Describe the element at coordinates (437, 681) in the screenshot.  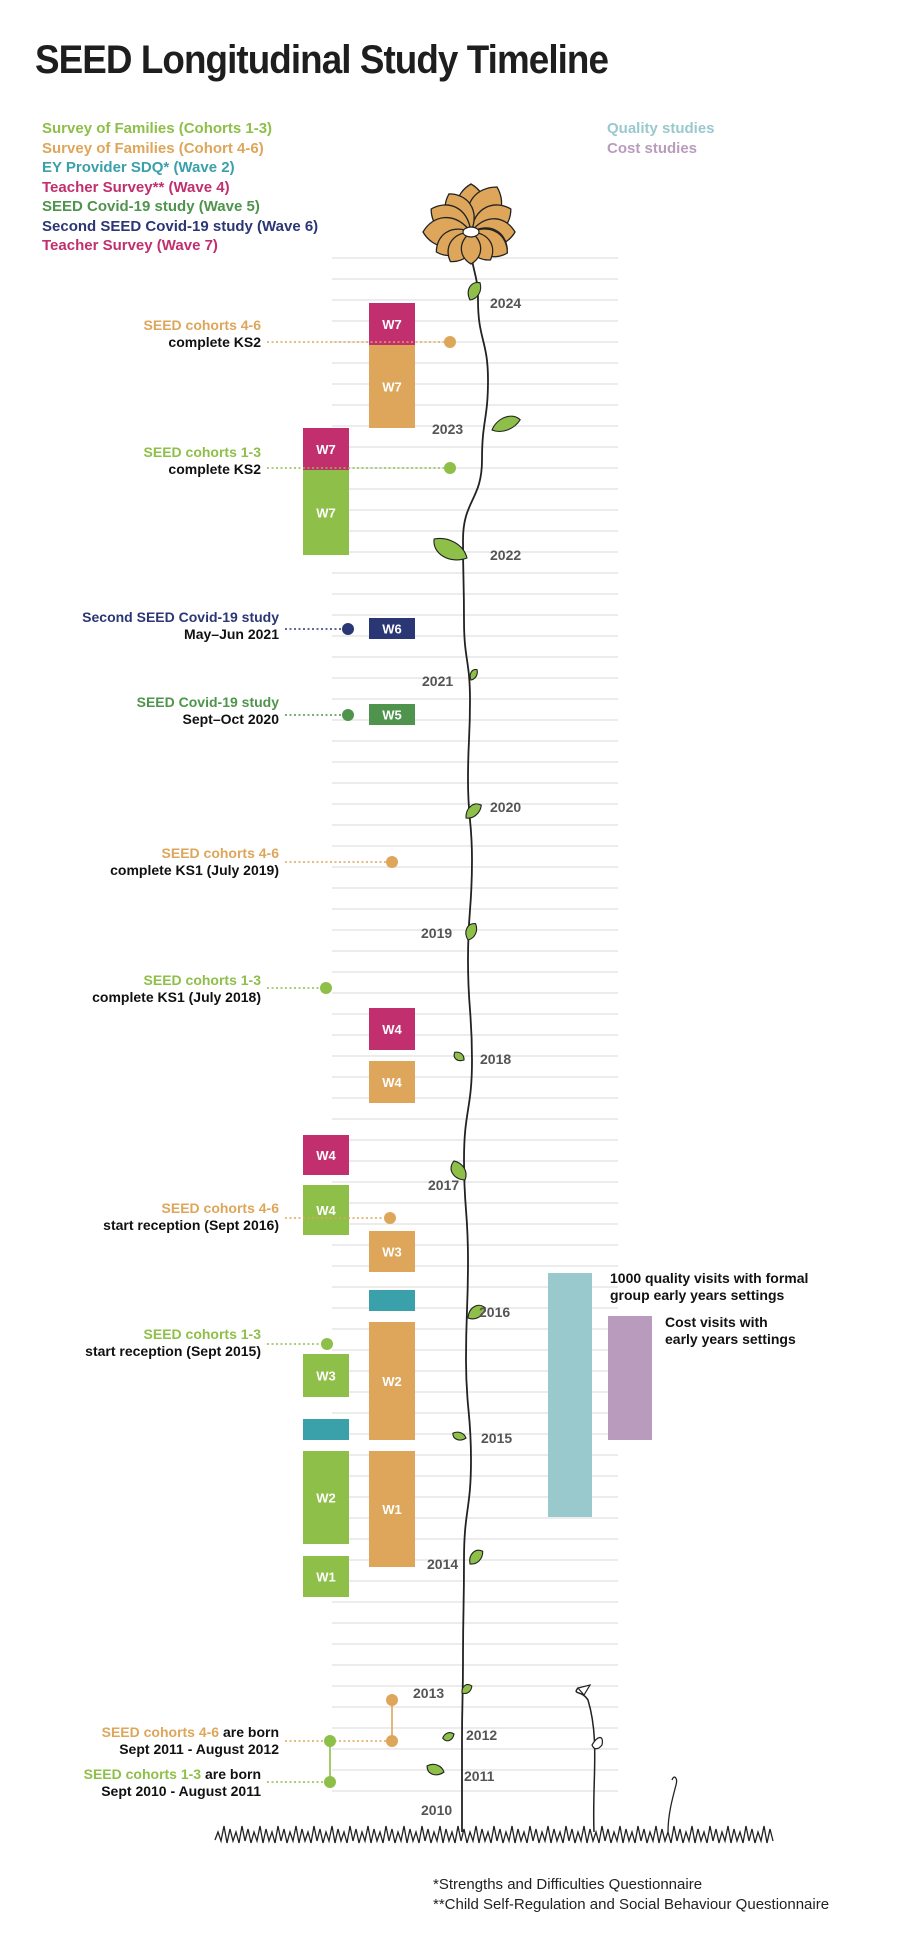
I see `year-label: 2021` at that location.